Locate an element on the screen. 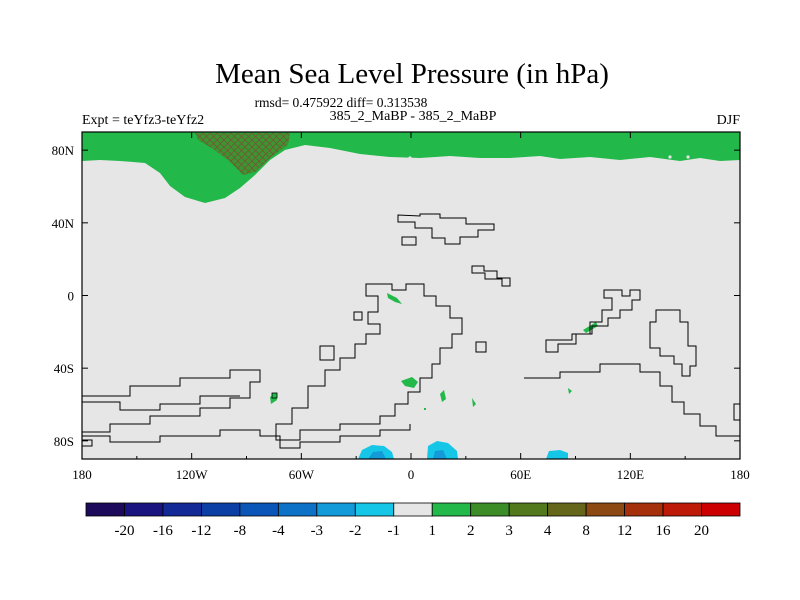 The image size is (800, 600). colorbar-label: 16 is located at coordinates (664, 531).